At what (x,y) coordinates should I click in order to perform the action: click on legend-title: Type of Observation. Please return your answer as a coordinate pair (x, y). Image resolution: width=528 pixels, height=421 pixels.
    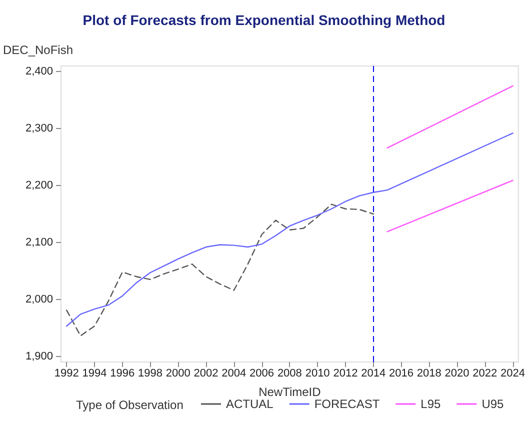
    Looking at the image, I should click on (130, 405).